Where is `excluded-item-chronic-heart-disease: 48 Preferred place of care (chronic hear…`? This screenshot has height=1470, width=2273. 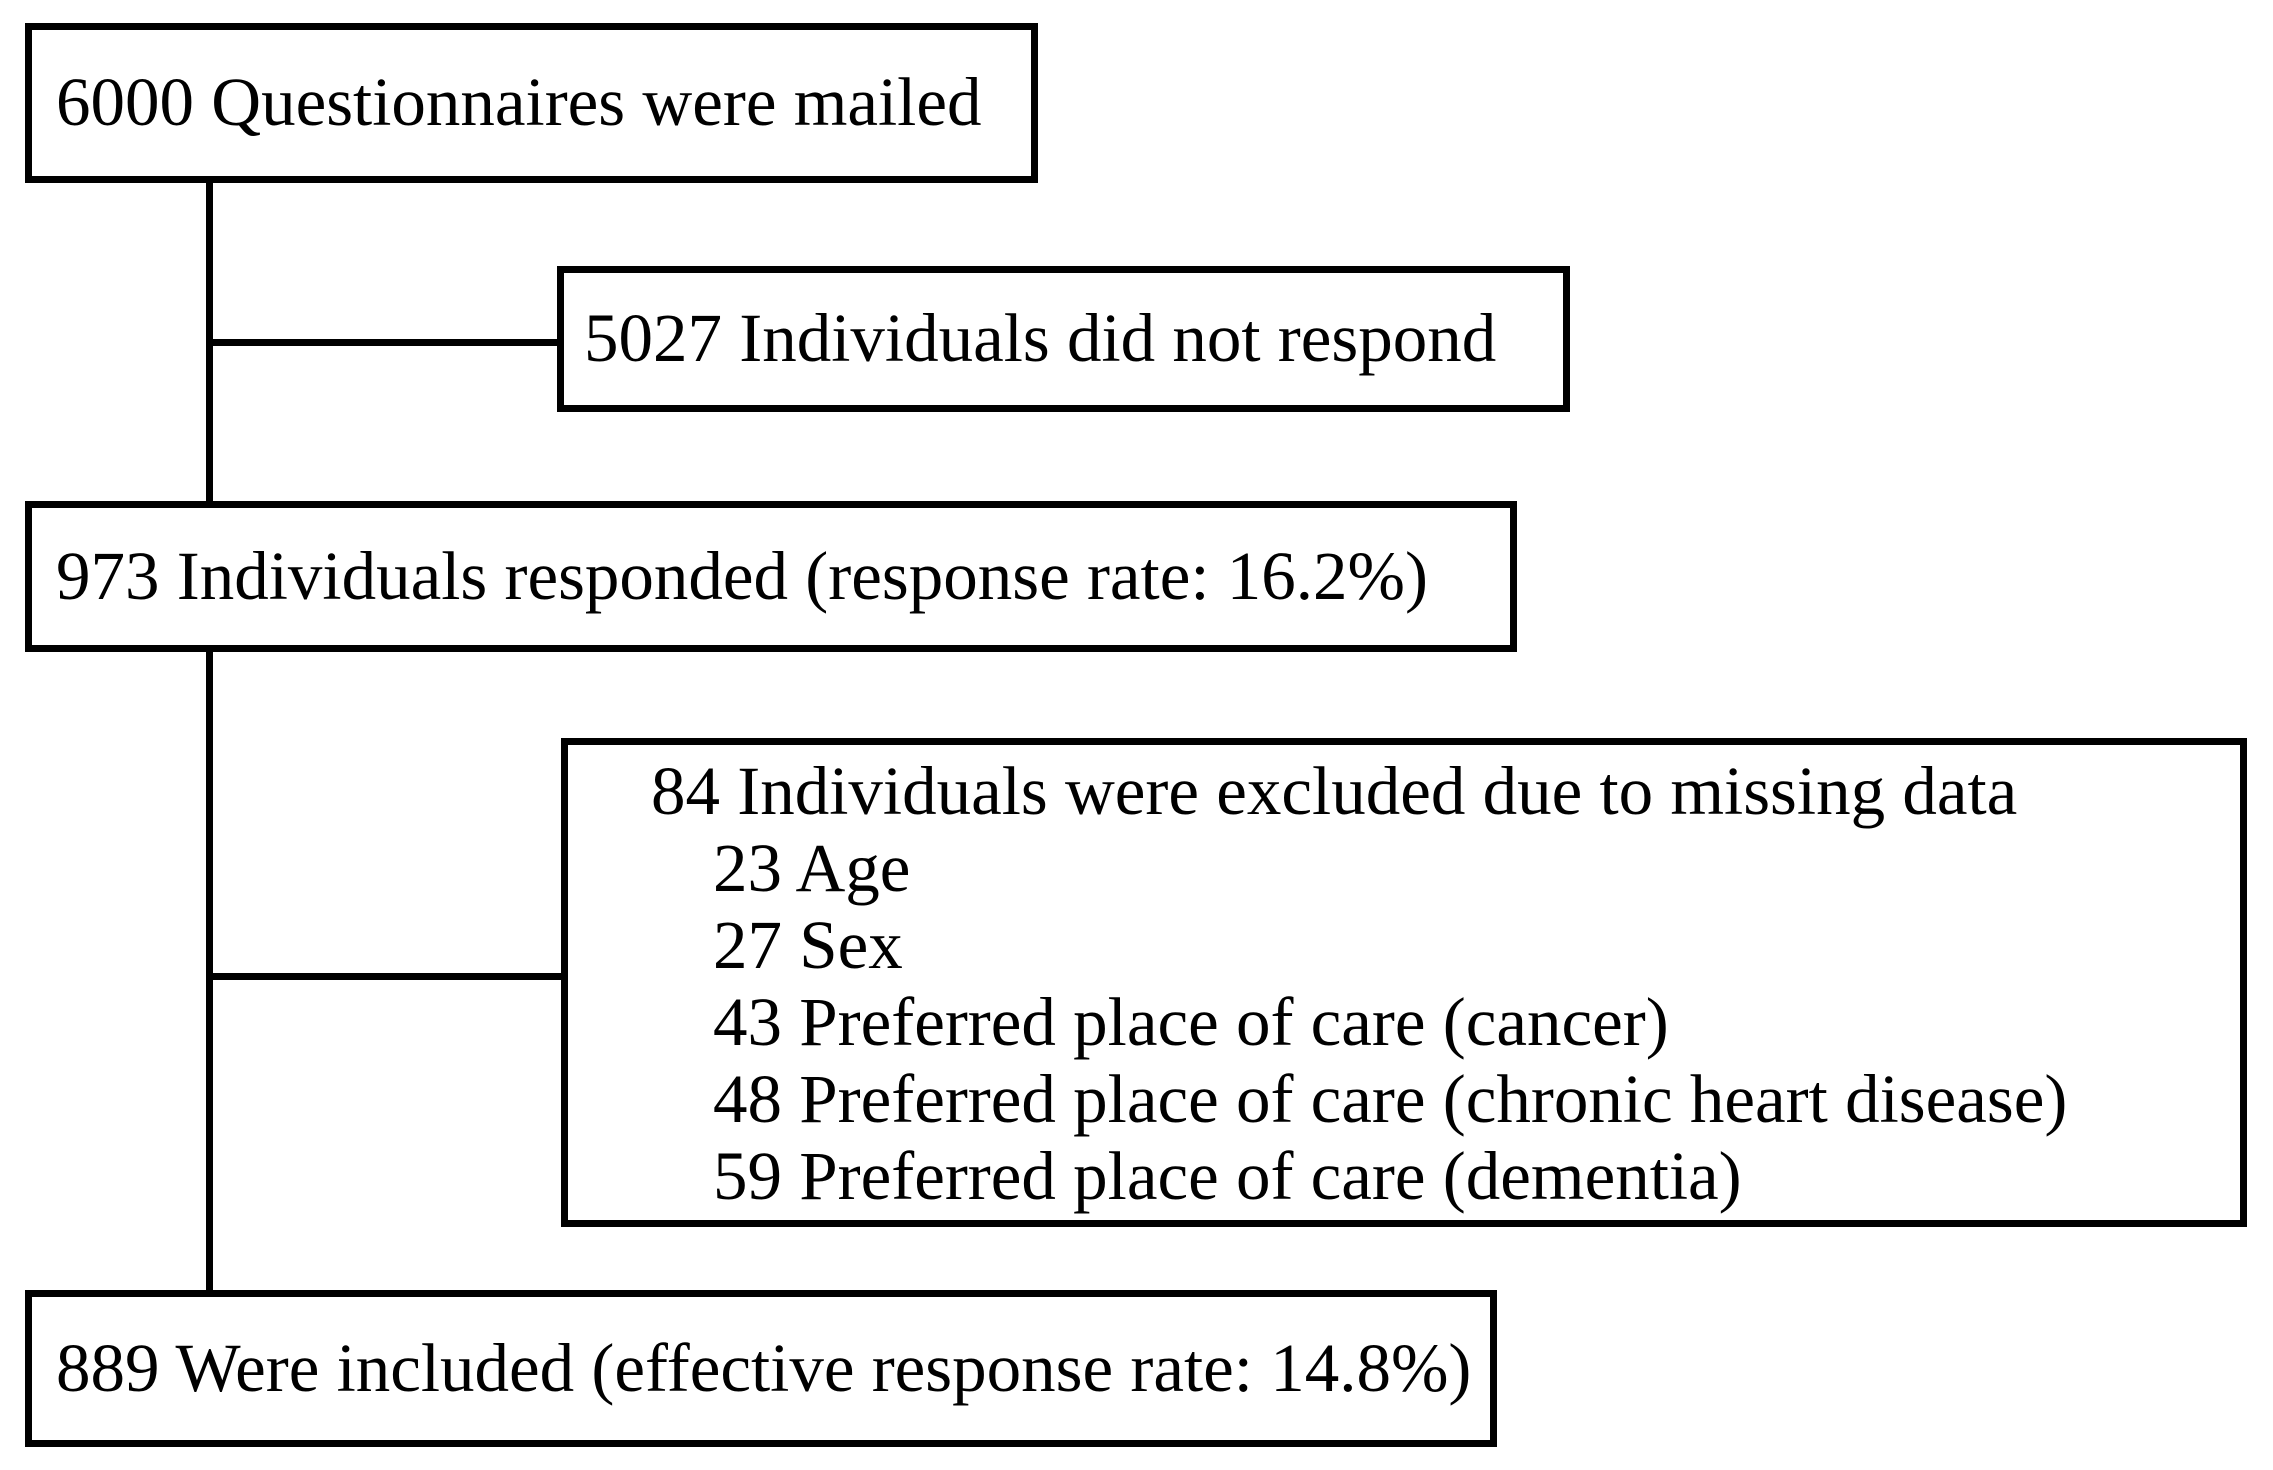 excluded-item-chronic-heart-disease: 48 Preferred place of care (chronic hear… is located at coordinates (1390, 1099).